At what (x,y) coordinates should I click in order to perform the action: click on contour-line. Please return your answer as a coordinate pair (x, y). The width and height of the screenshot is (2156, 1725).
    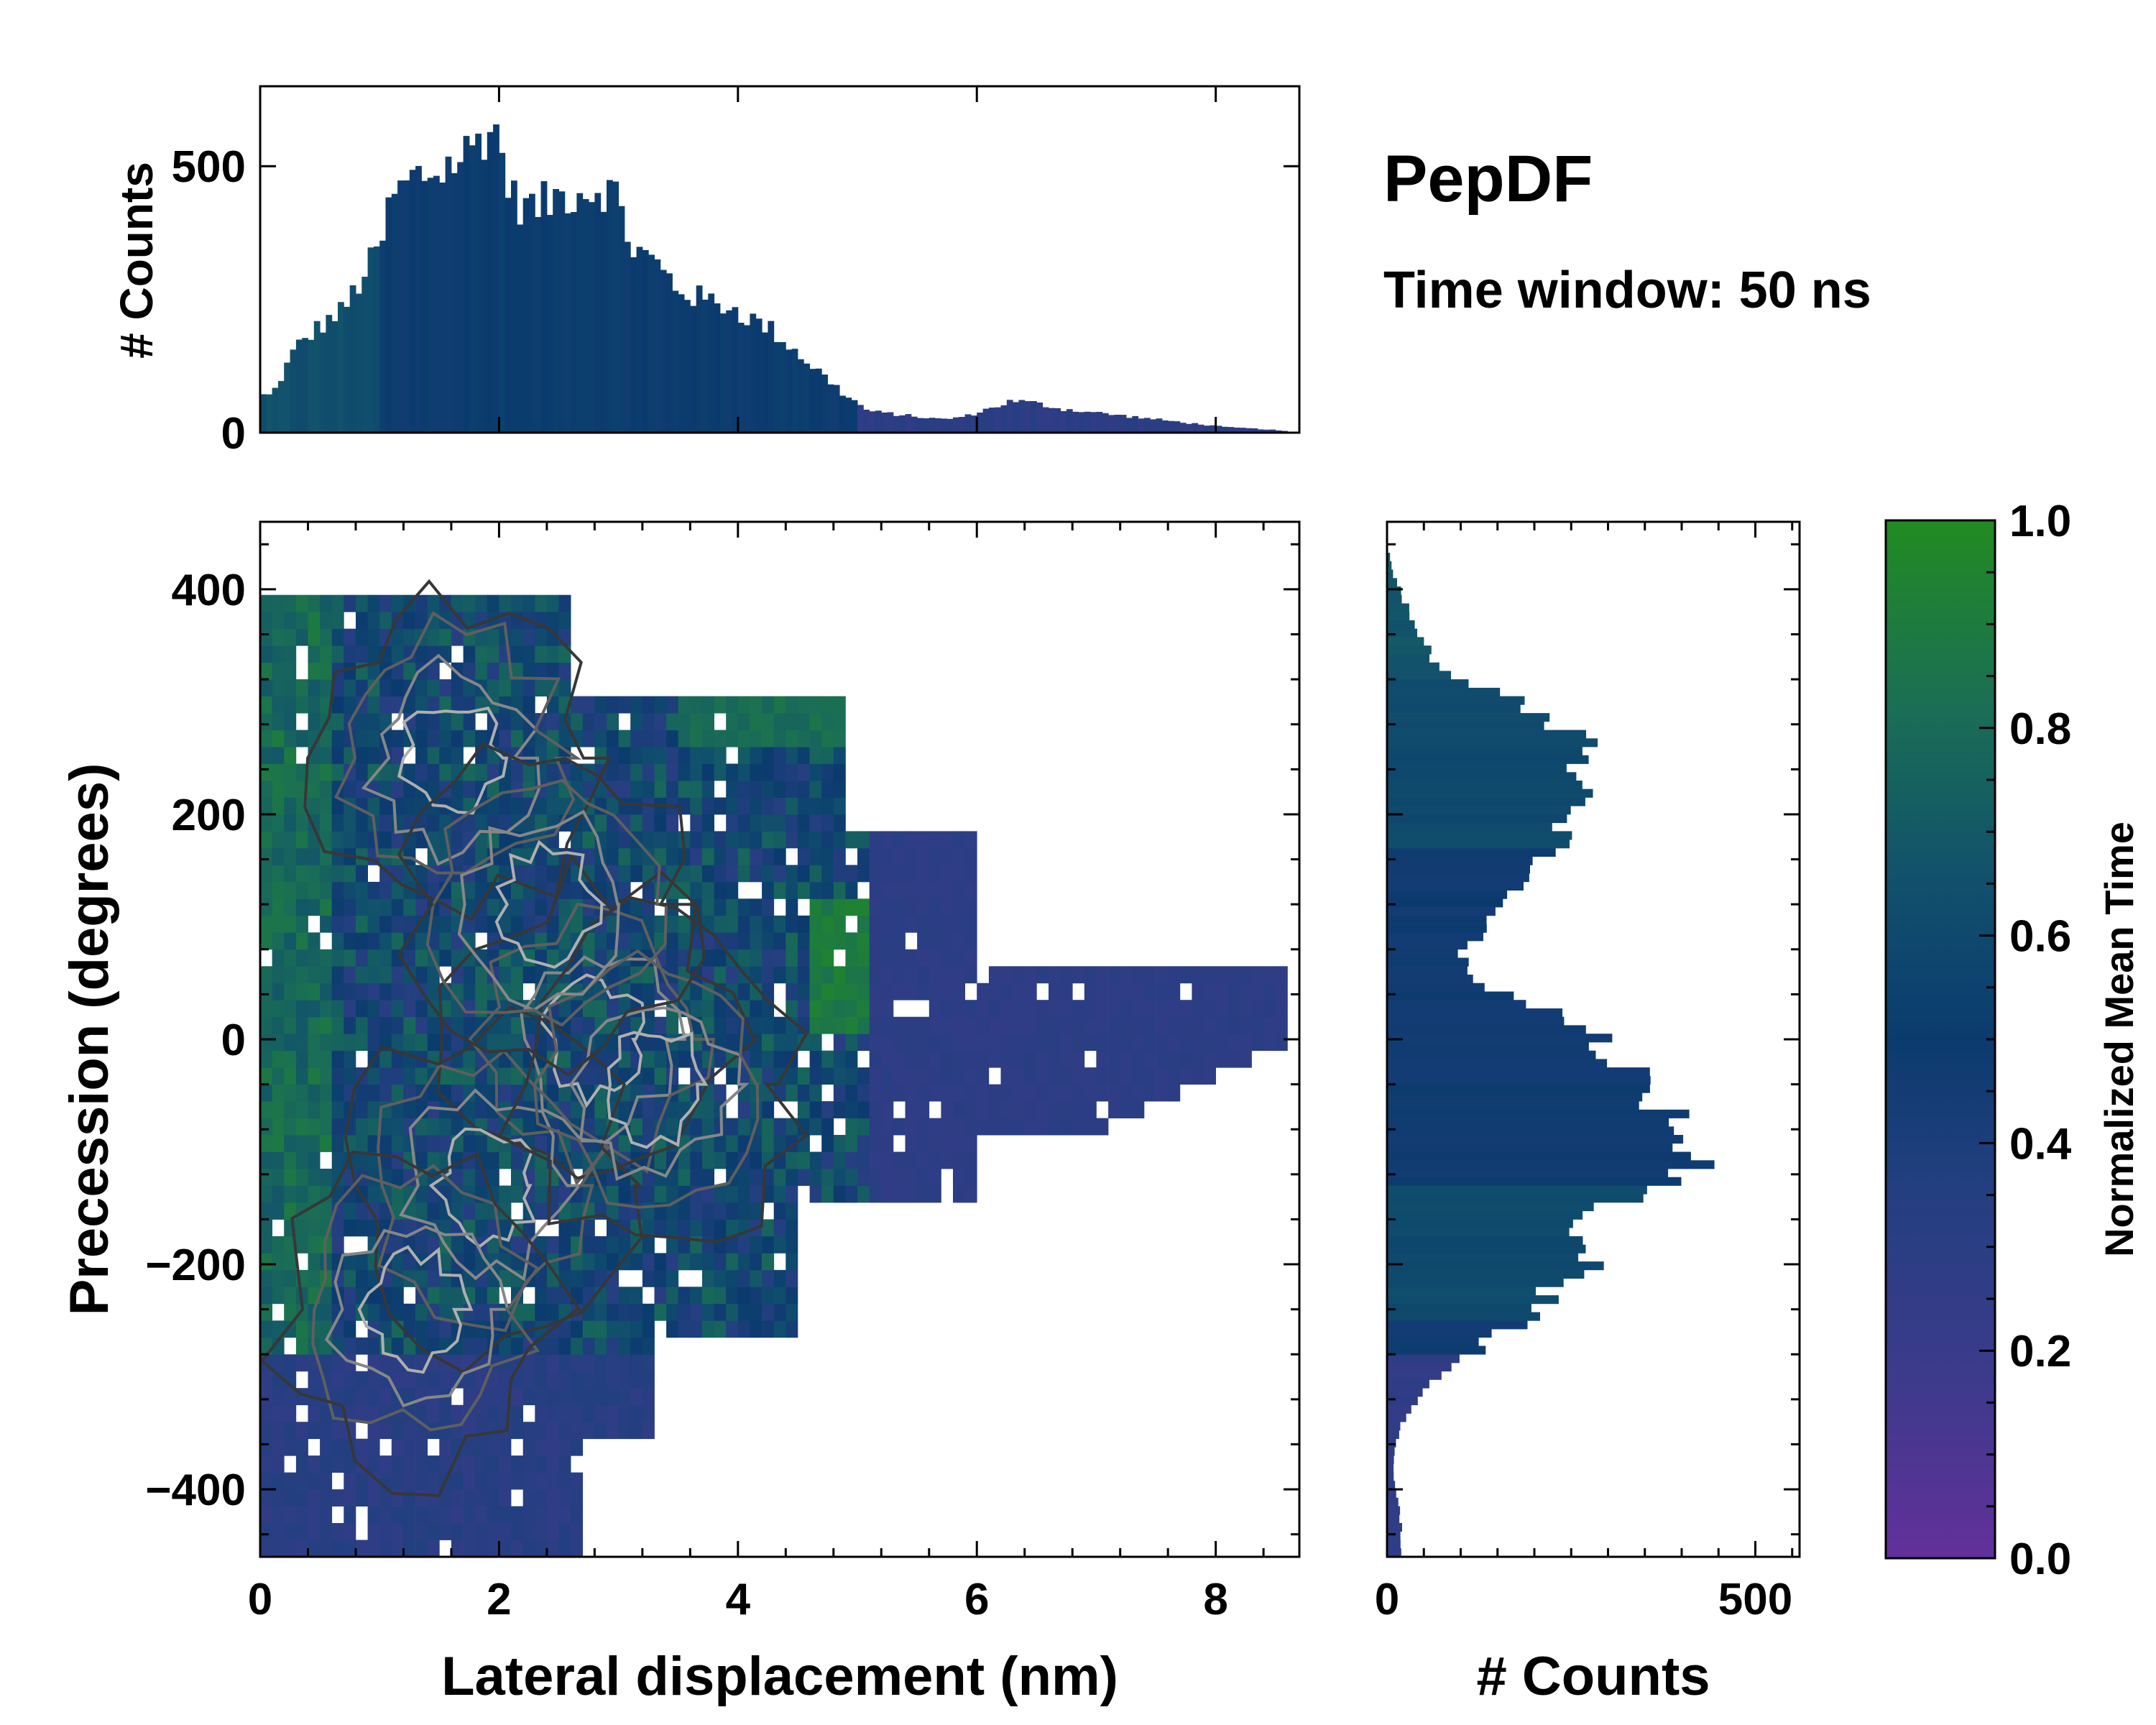
    Looking at the image, I should click on (453, 761).